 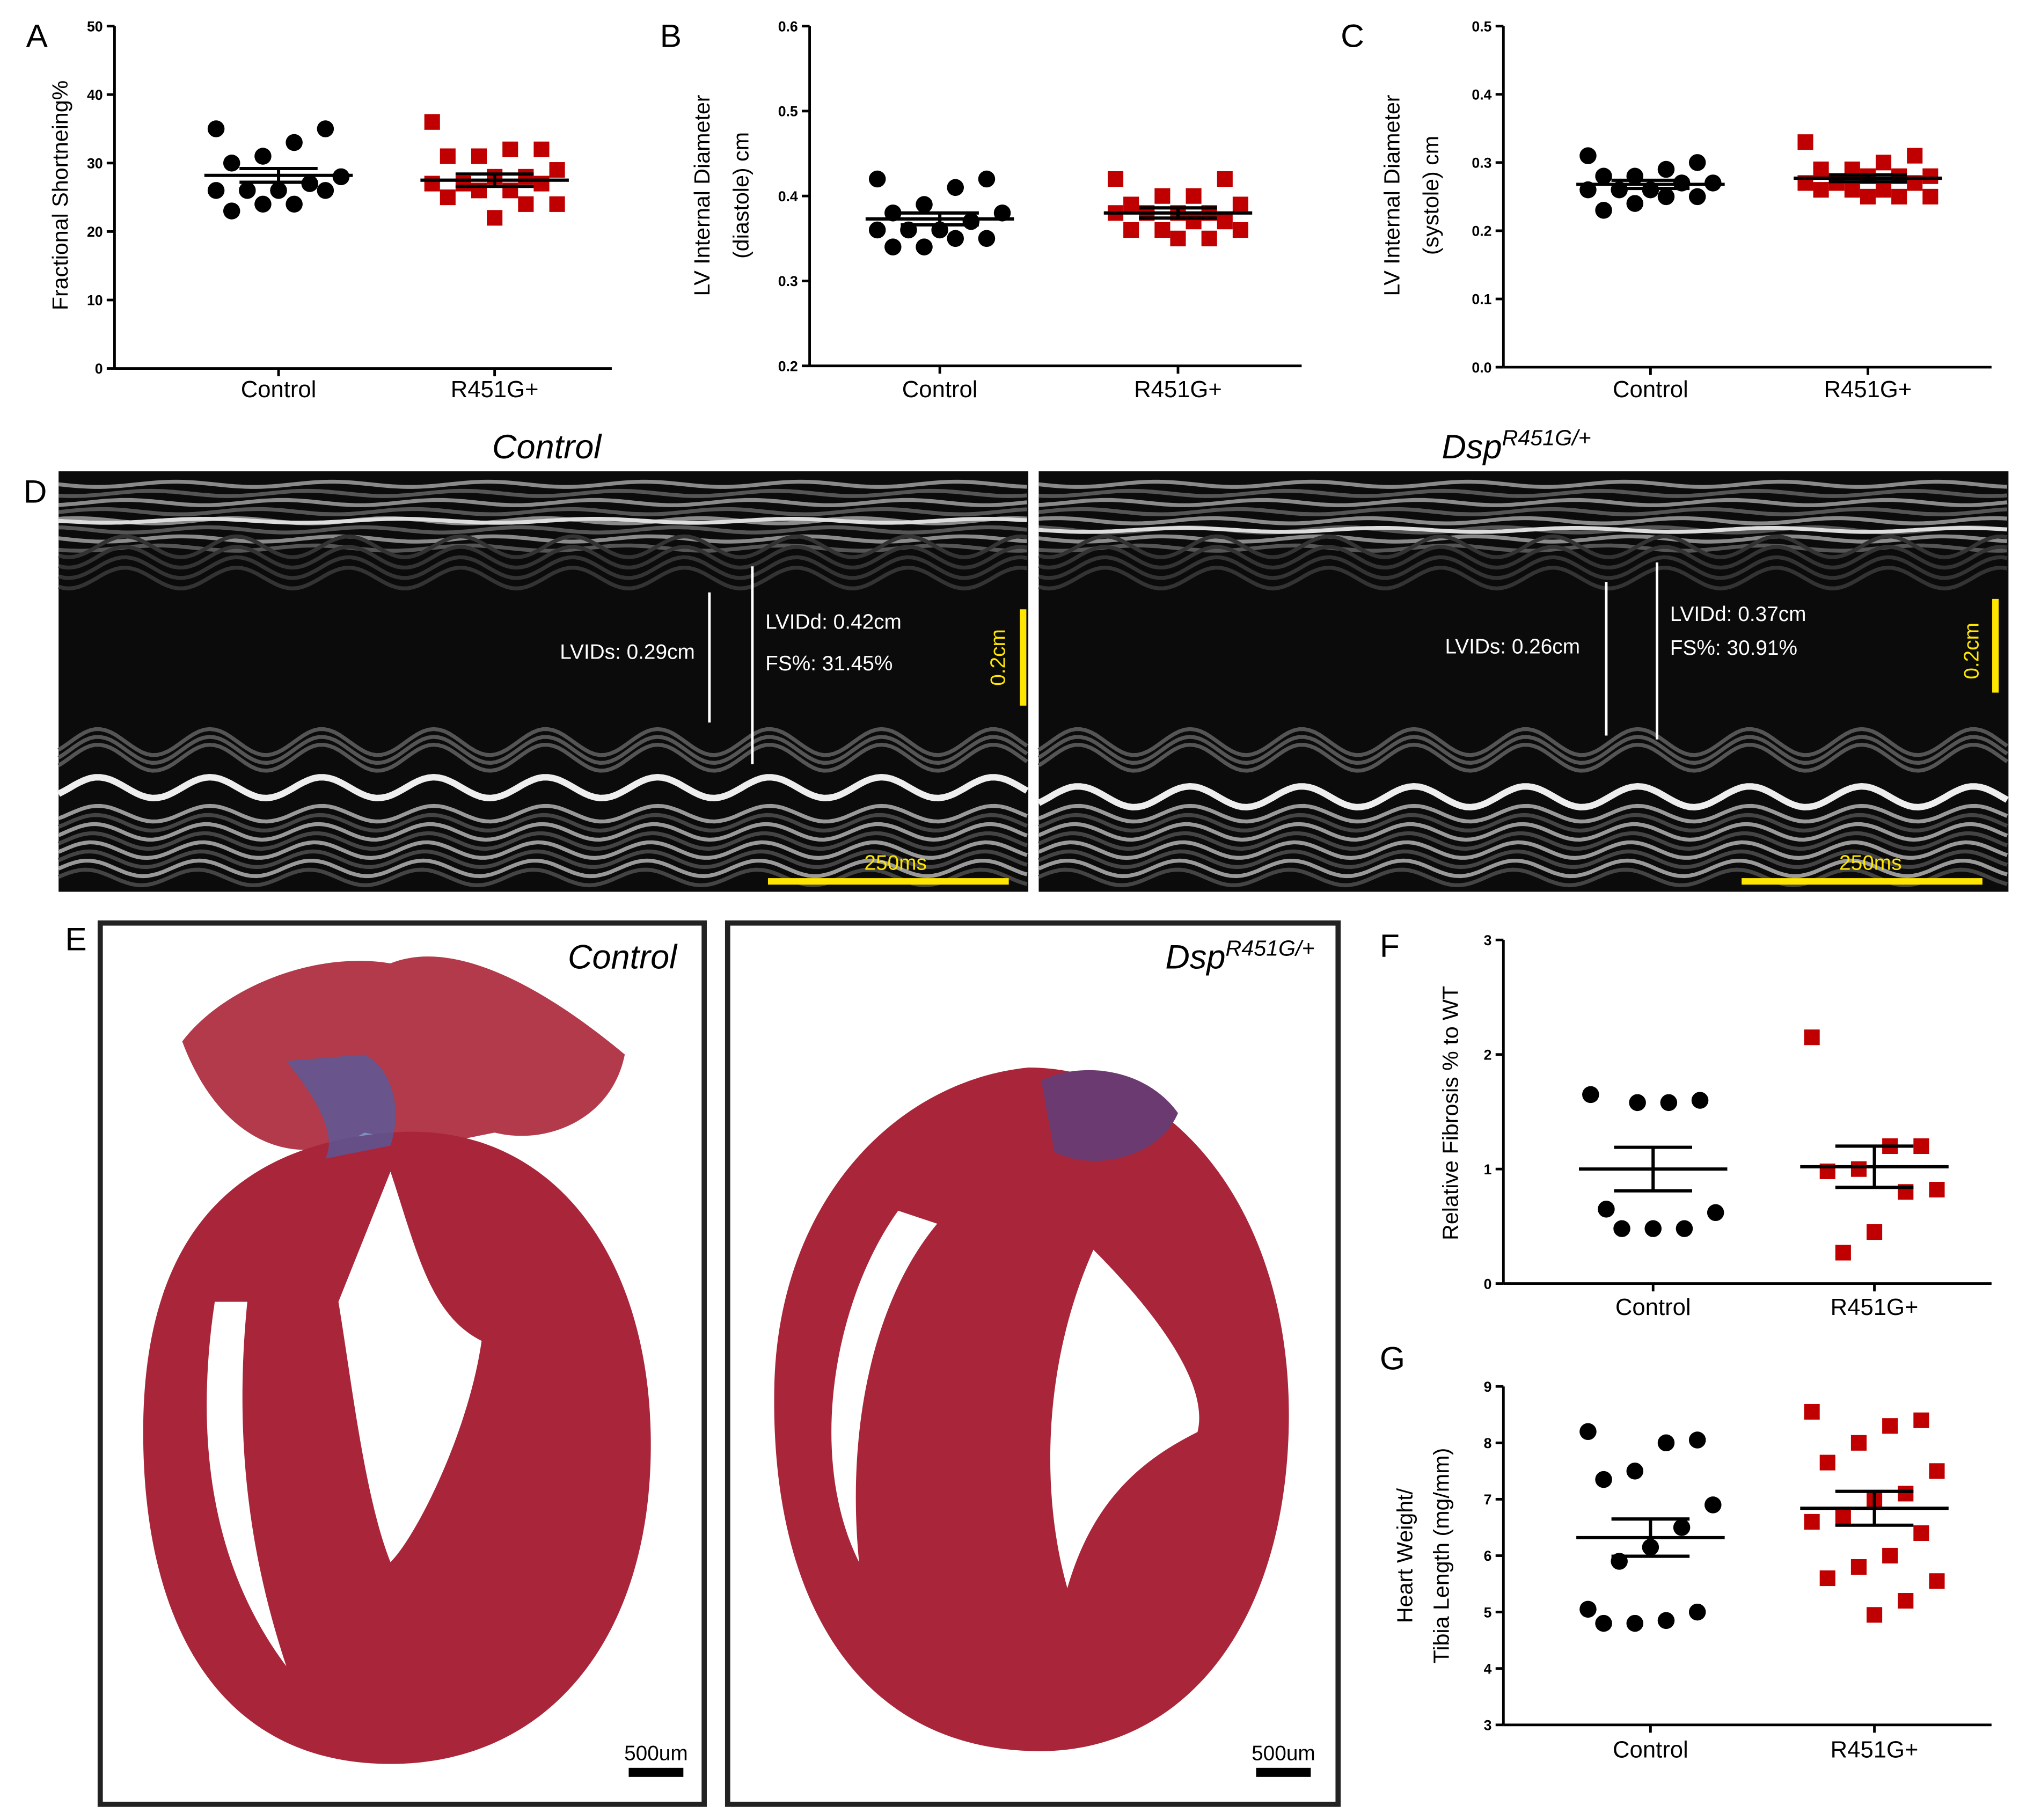 I want to click on y-tick-label: 4, so click(x=1488, y=1669).